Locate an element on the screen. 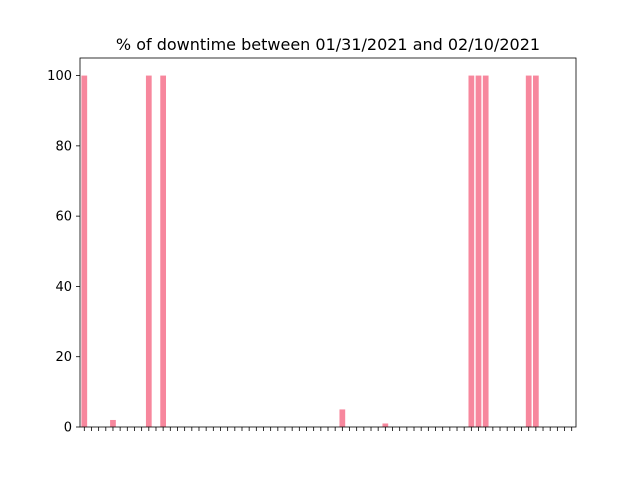 Image resolution: width=640 pixels, height=480 pixels. y-tick-label-0: 0 is located at coordinates (68, 428).